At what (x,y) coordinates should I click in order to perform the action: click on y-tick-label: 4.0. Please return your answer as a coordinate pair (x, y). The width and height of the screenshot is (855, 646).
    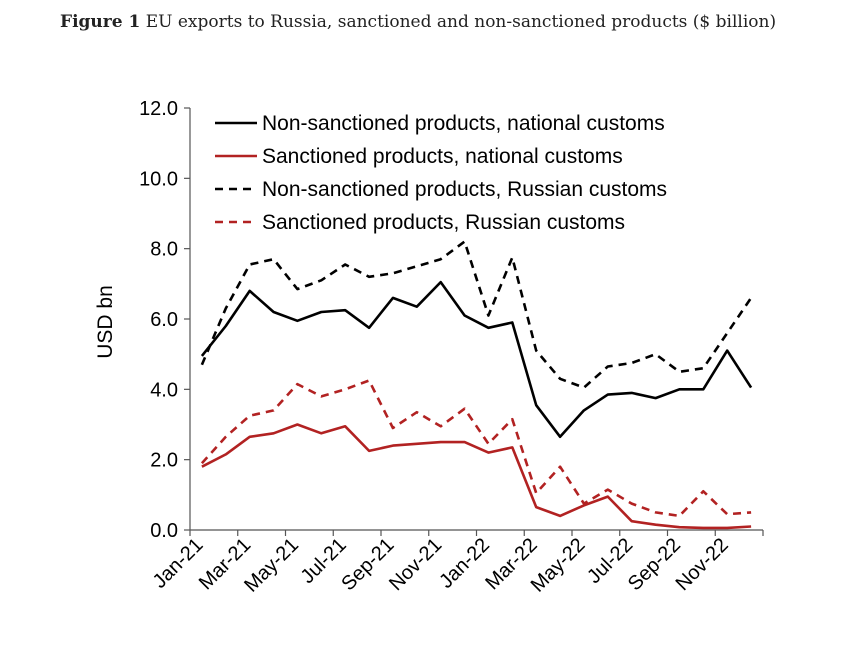
    Looking at the image, I should click on (164, 390).